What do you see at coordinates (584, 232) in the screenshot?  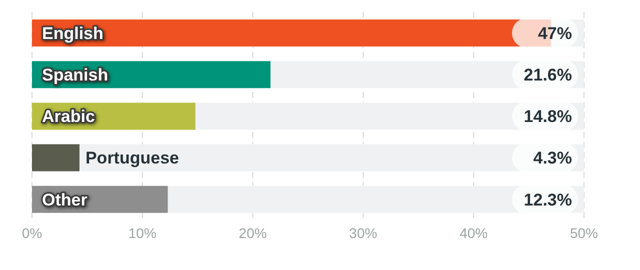 I see `x-tick-label: 50%` at bounding box center [584, 232].